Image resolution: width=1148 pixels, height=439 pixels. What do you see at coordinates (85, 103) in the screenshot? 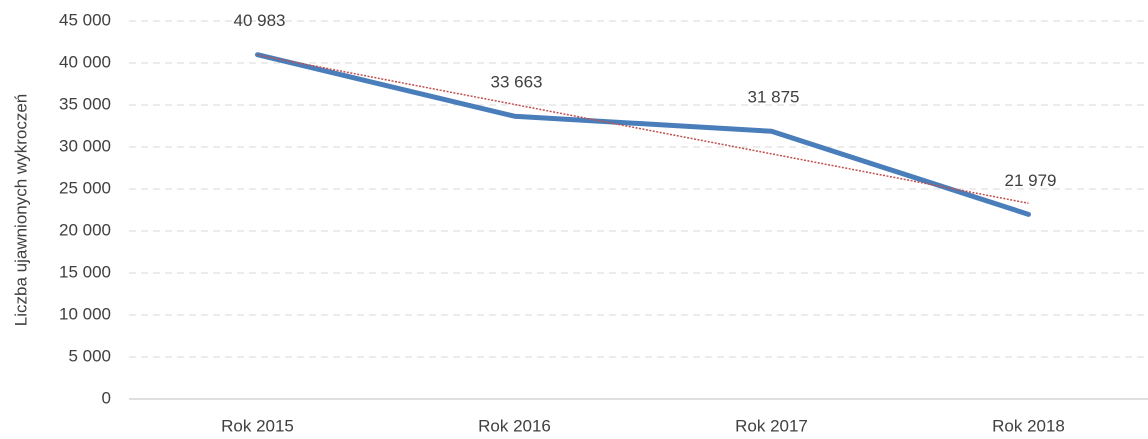
I see `y-tick-label: 35 000` at bounding box center [85, 103].